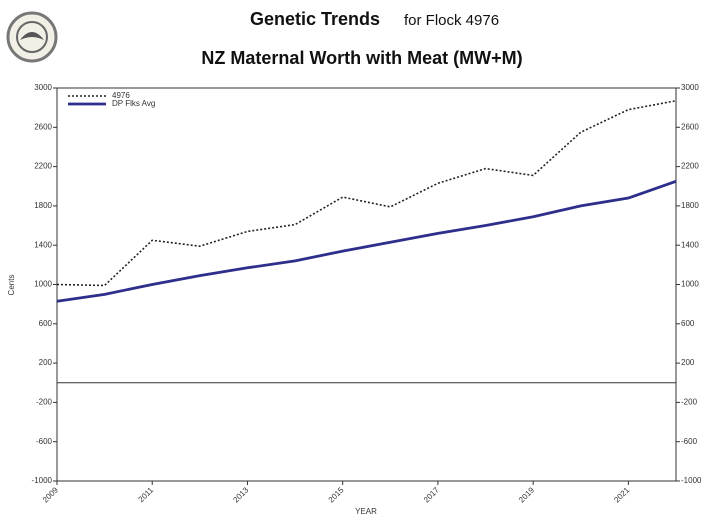 This screenshot has height=522, width=704. I want to click on y-tick-label: -1000, so click(42, 480).